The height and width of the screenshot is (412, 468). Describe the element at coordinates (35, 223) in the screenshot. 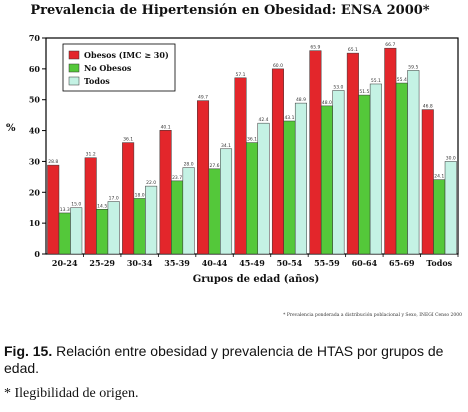

I see `y-tick-label: 10` at that location.